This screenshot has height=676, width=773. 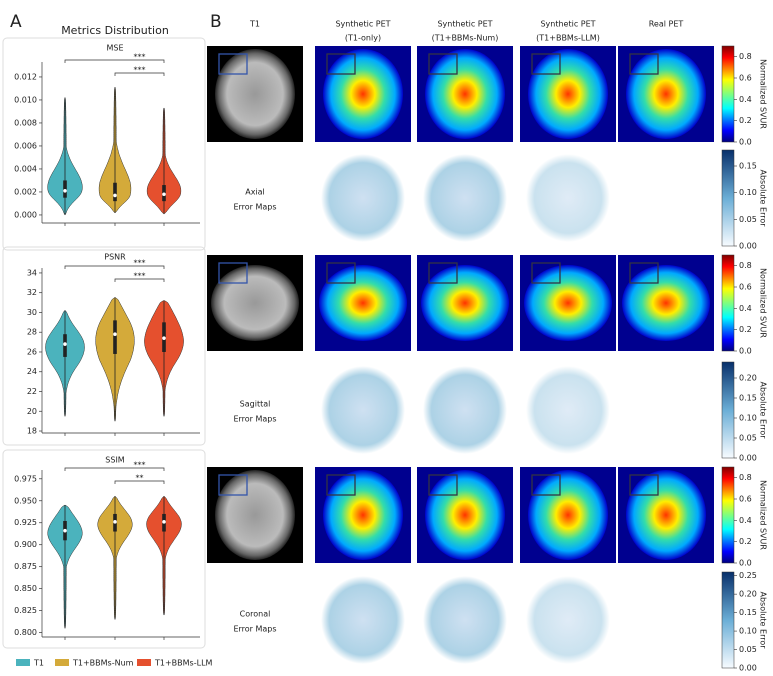 What do you see at coordinates (25, 168) in the screenshot?
I see `y-tick-label: 0.004` at bounding box center [25, 168].